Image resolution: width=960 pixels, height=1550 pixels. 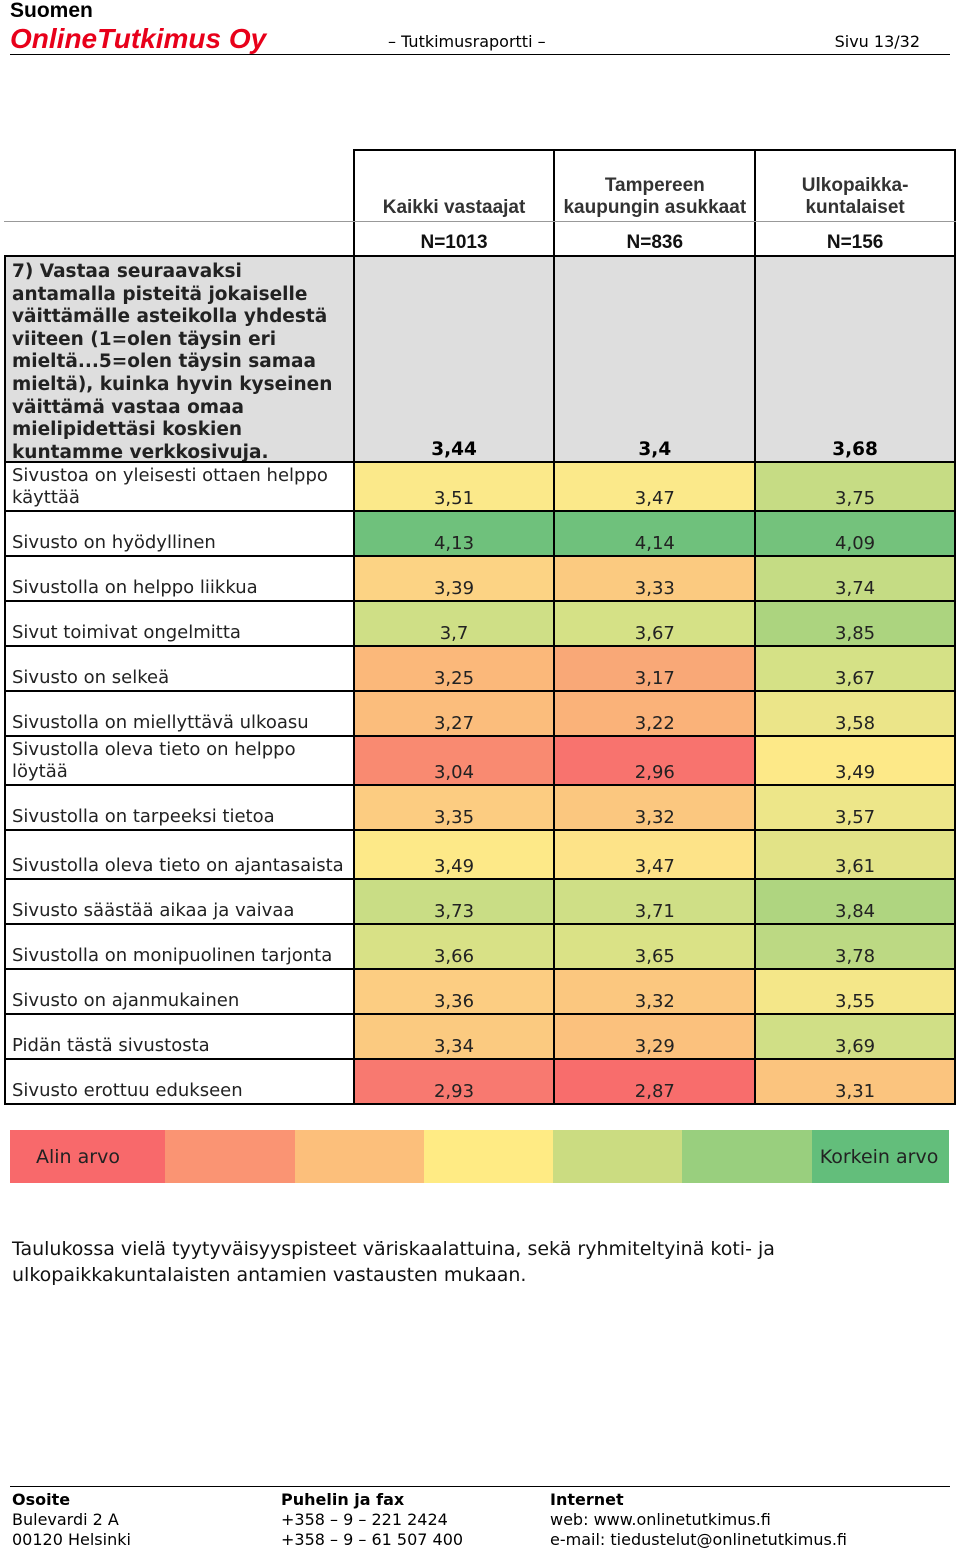 I want to click on footer-heading: Osoite, so click(x=41, y=1499).